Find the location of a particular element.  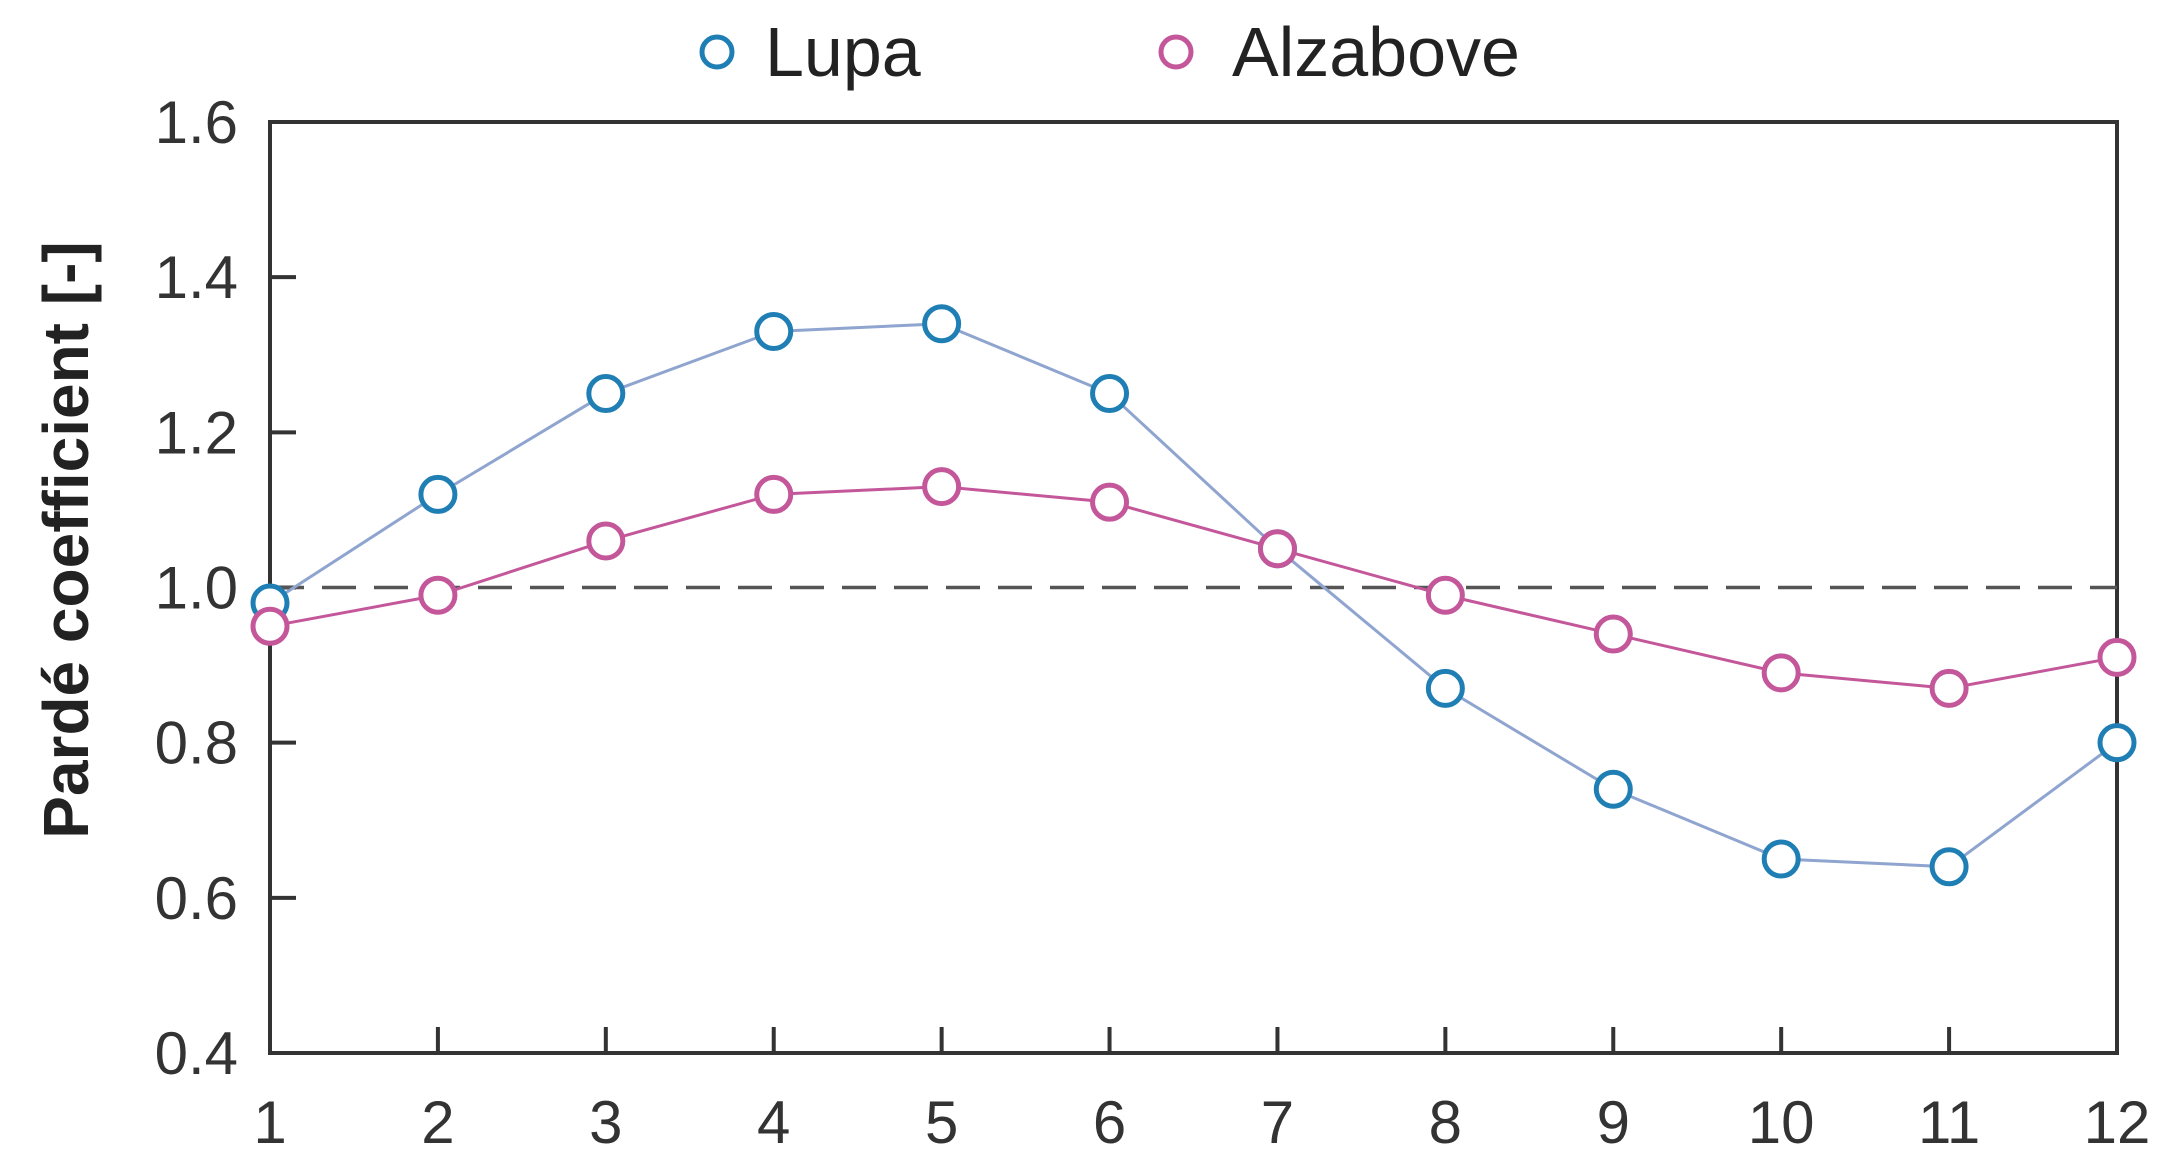

y-tick-label: 1.0 is located at coordinates (196, 588).